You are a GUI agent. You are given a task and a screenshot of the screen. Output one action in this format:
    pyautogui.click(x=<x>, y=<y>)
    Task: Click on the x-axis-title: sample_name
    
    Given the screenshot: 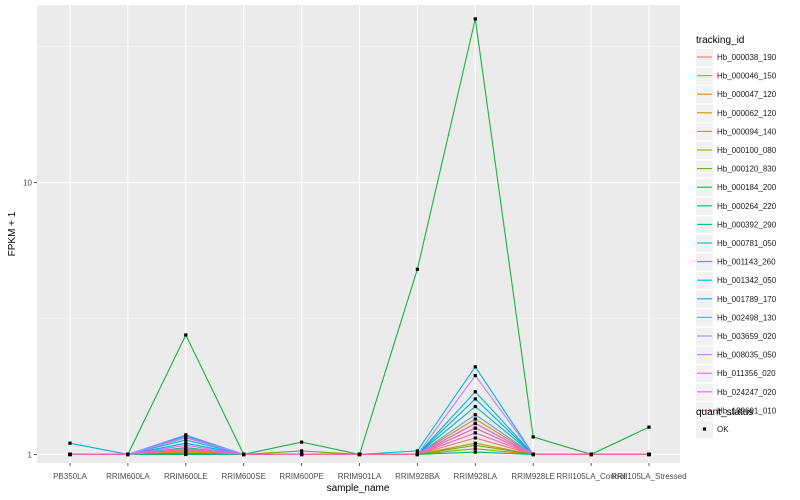 What is the action you would take?
    pyautogui.click(x=358, y=488)
    